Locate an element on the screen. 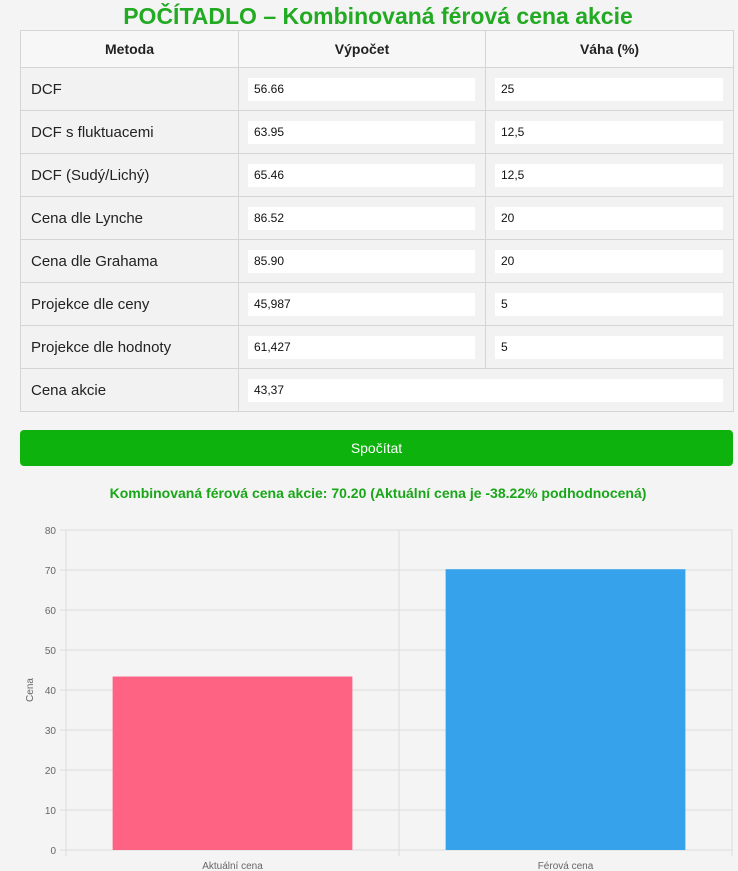 This screenshot has width=738, height=871. price-label: Cena akcie is located at coordinates (129, 390).